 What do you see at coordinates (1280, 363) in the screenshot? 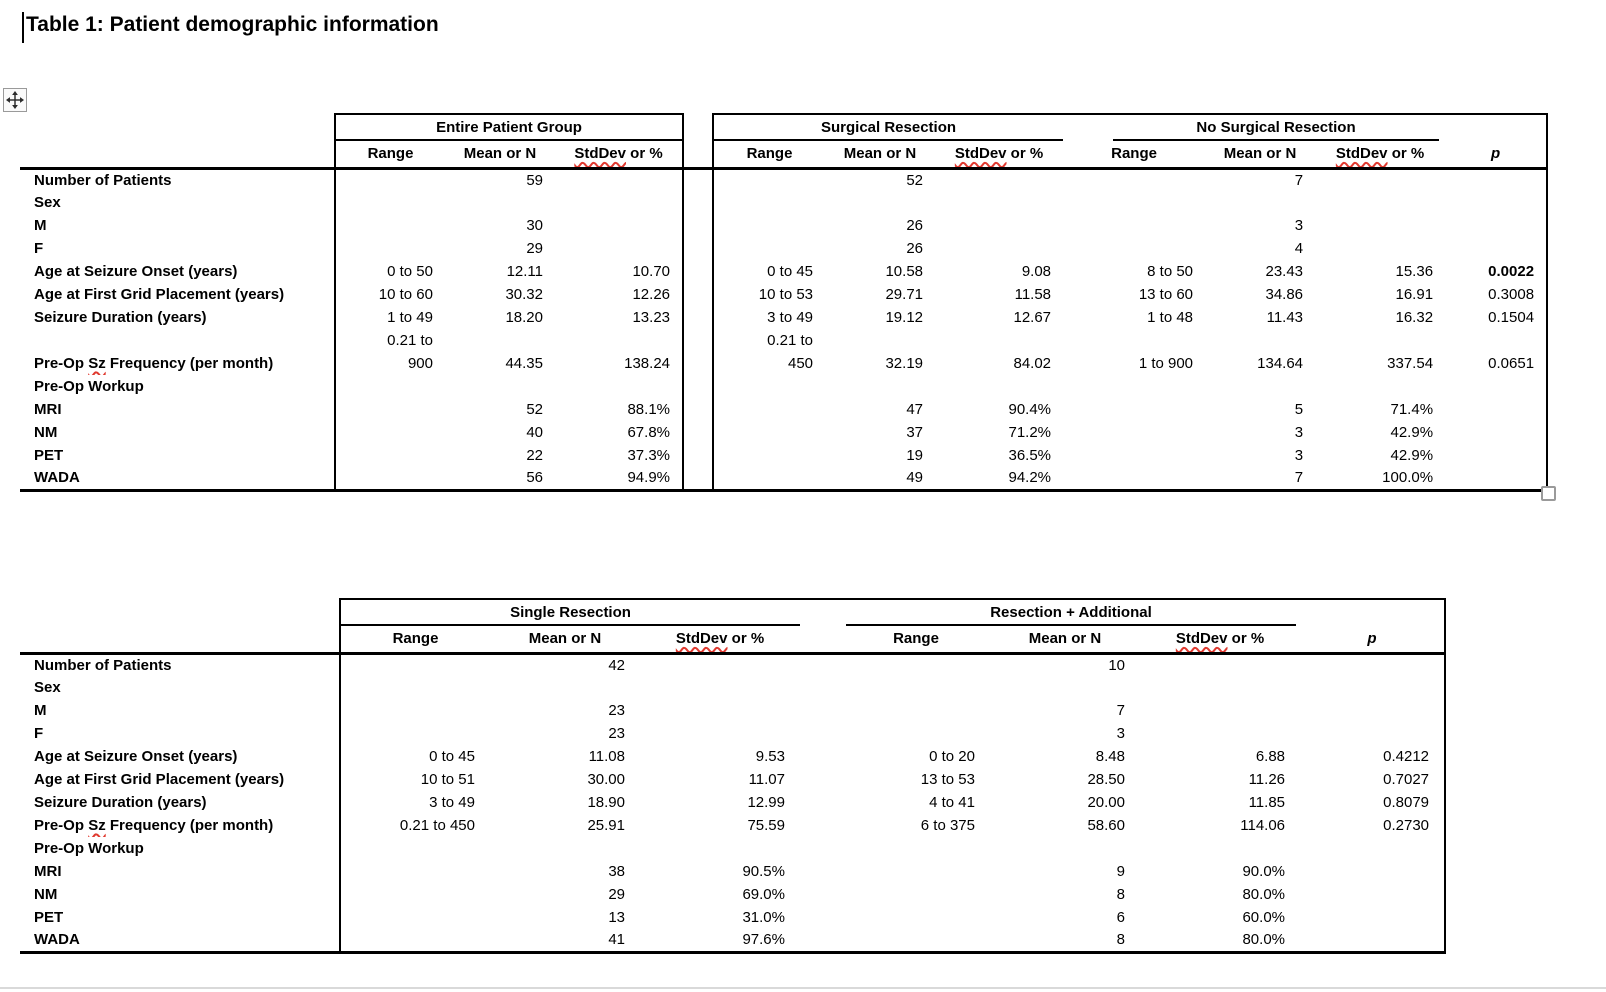
I see `value-cell: 134.64` at bounding box center [1280, 363].